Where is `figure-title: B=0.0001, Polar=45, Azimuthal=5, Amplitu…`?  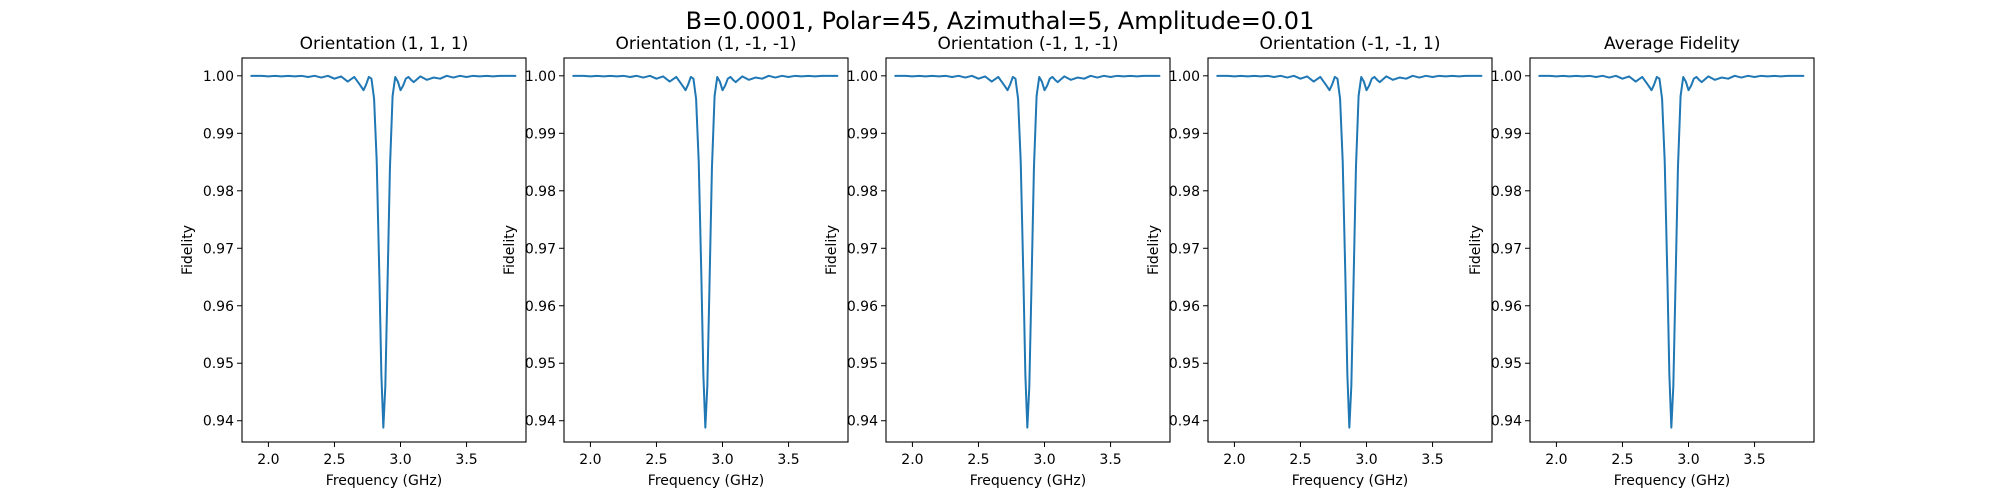
figure-title: B=0.0001, Polar=45, Azimuthal=5, Amplitu… is located at coordinates (1000, 21).